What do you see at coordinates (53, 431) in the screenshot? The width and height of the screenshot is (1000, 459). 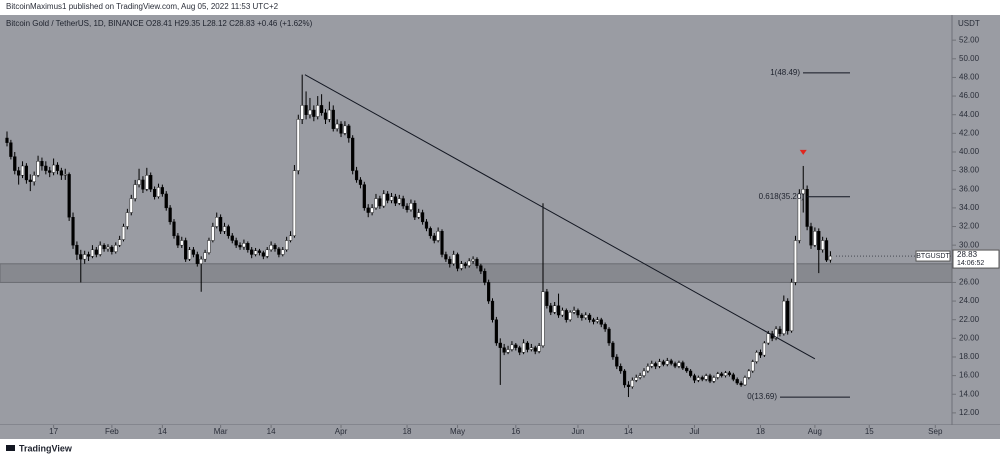 I see `x-tick-label: 17` at bounding box center [53, 431].